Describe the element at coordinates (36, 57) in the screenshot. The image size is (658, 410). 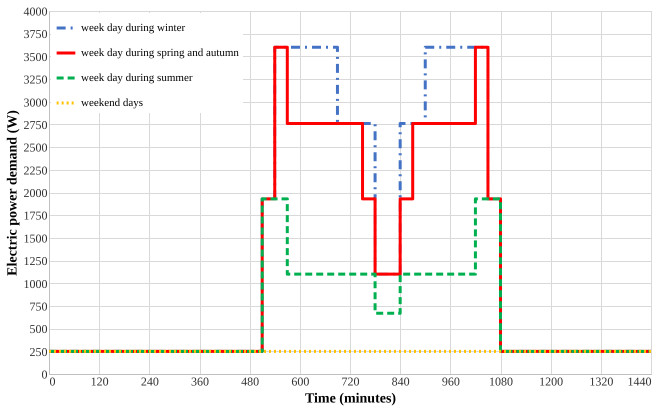
I see `y-tick-label: 3500` at that location.